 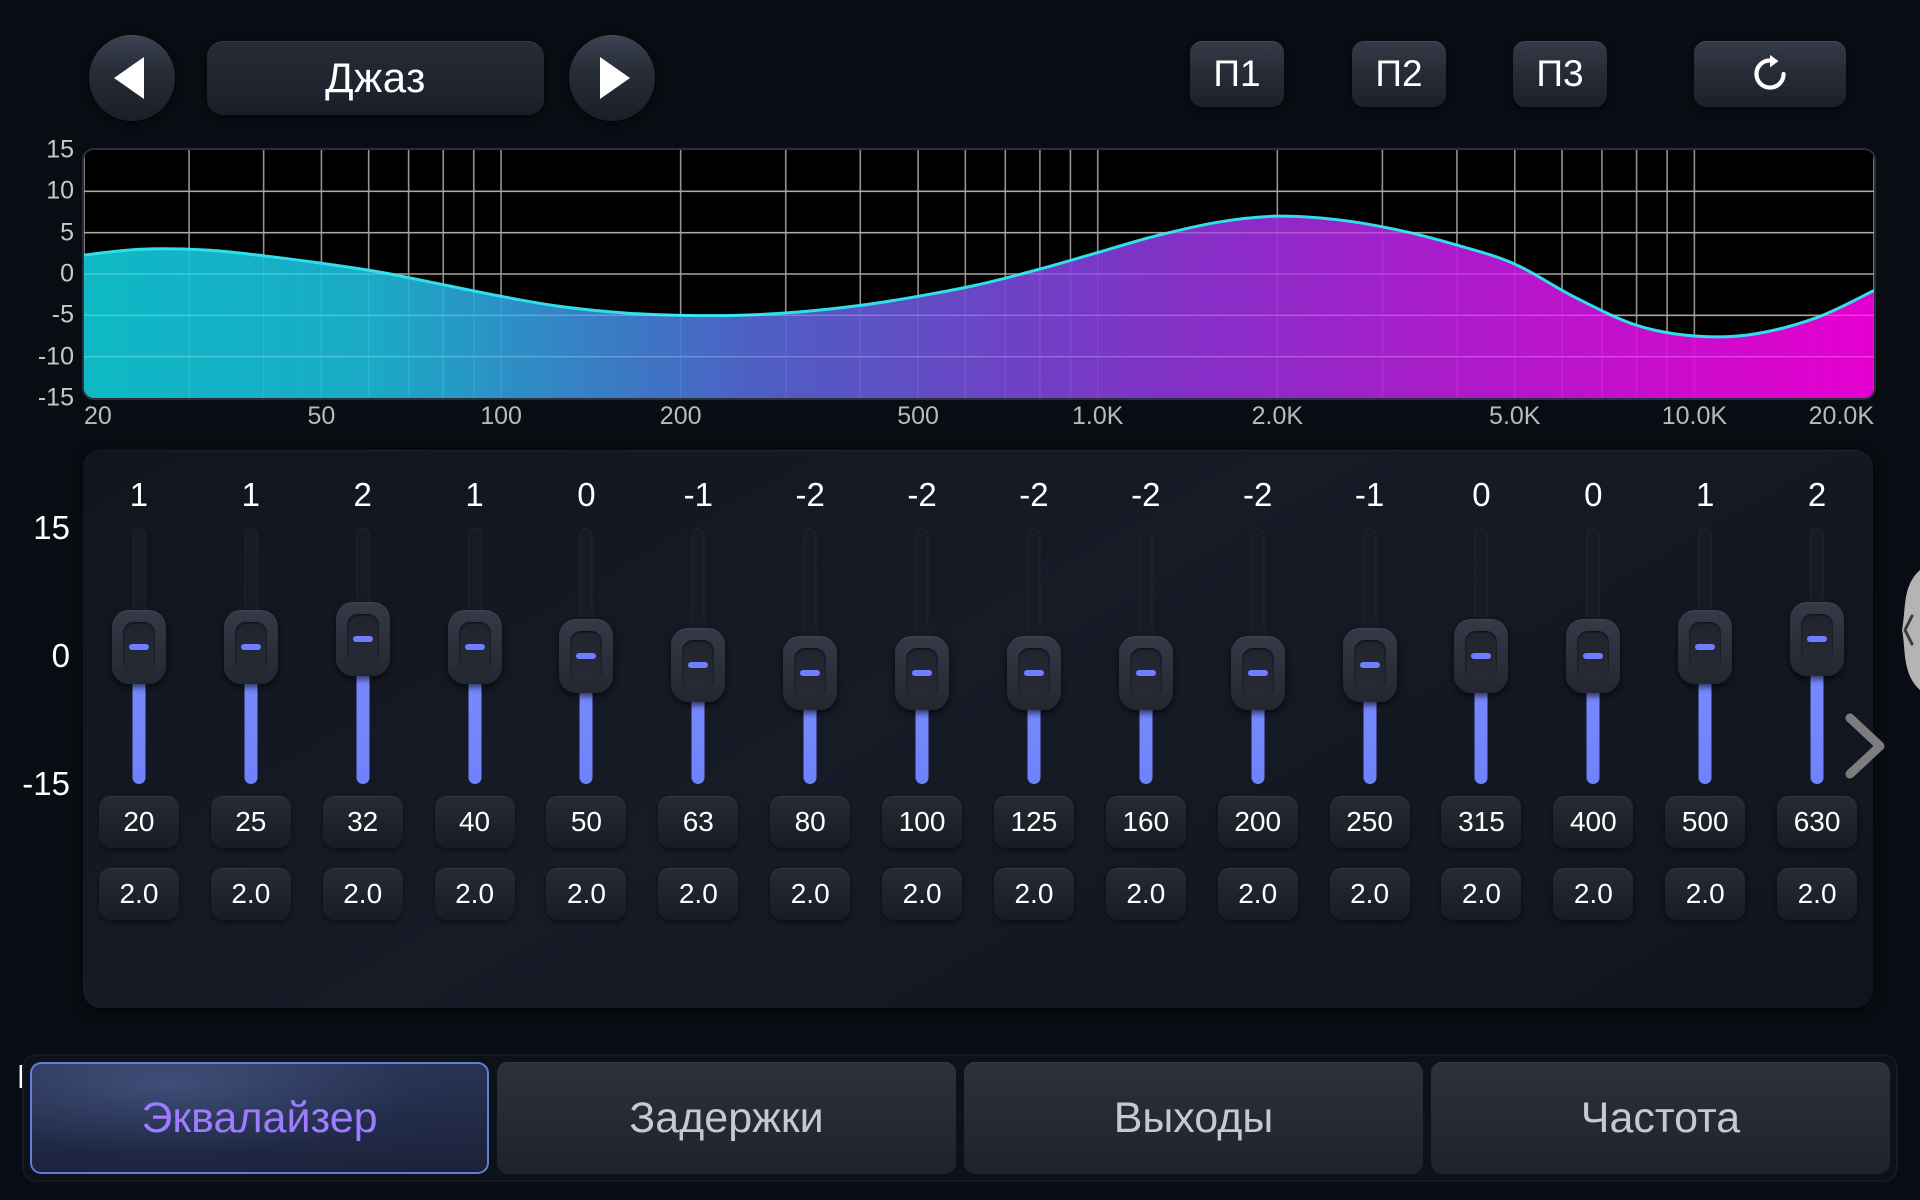 I want to click on preset-slot-2-button: П2, so click(x=1399, y=74).